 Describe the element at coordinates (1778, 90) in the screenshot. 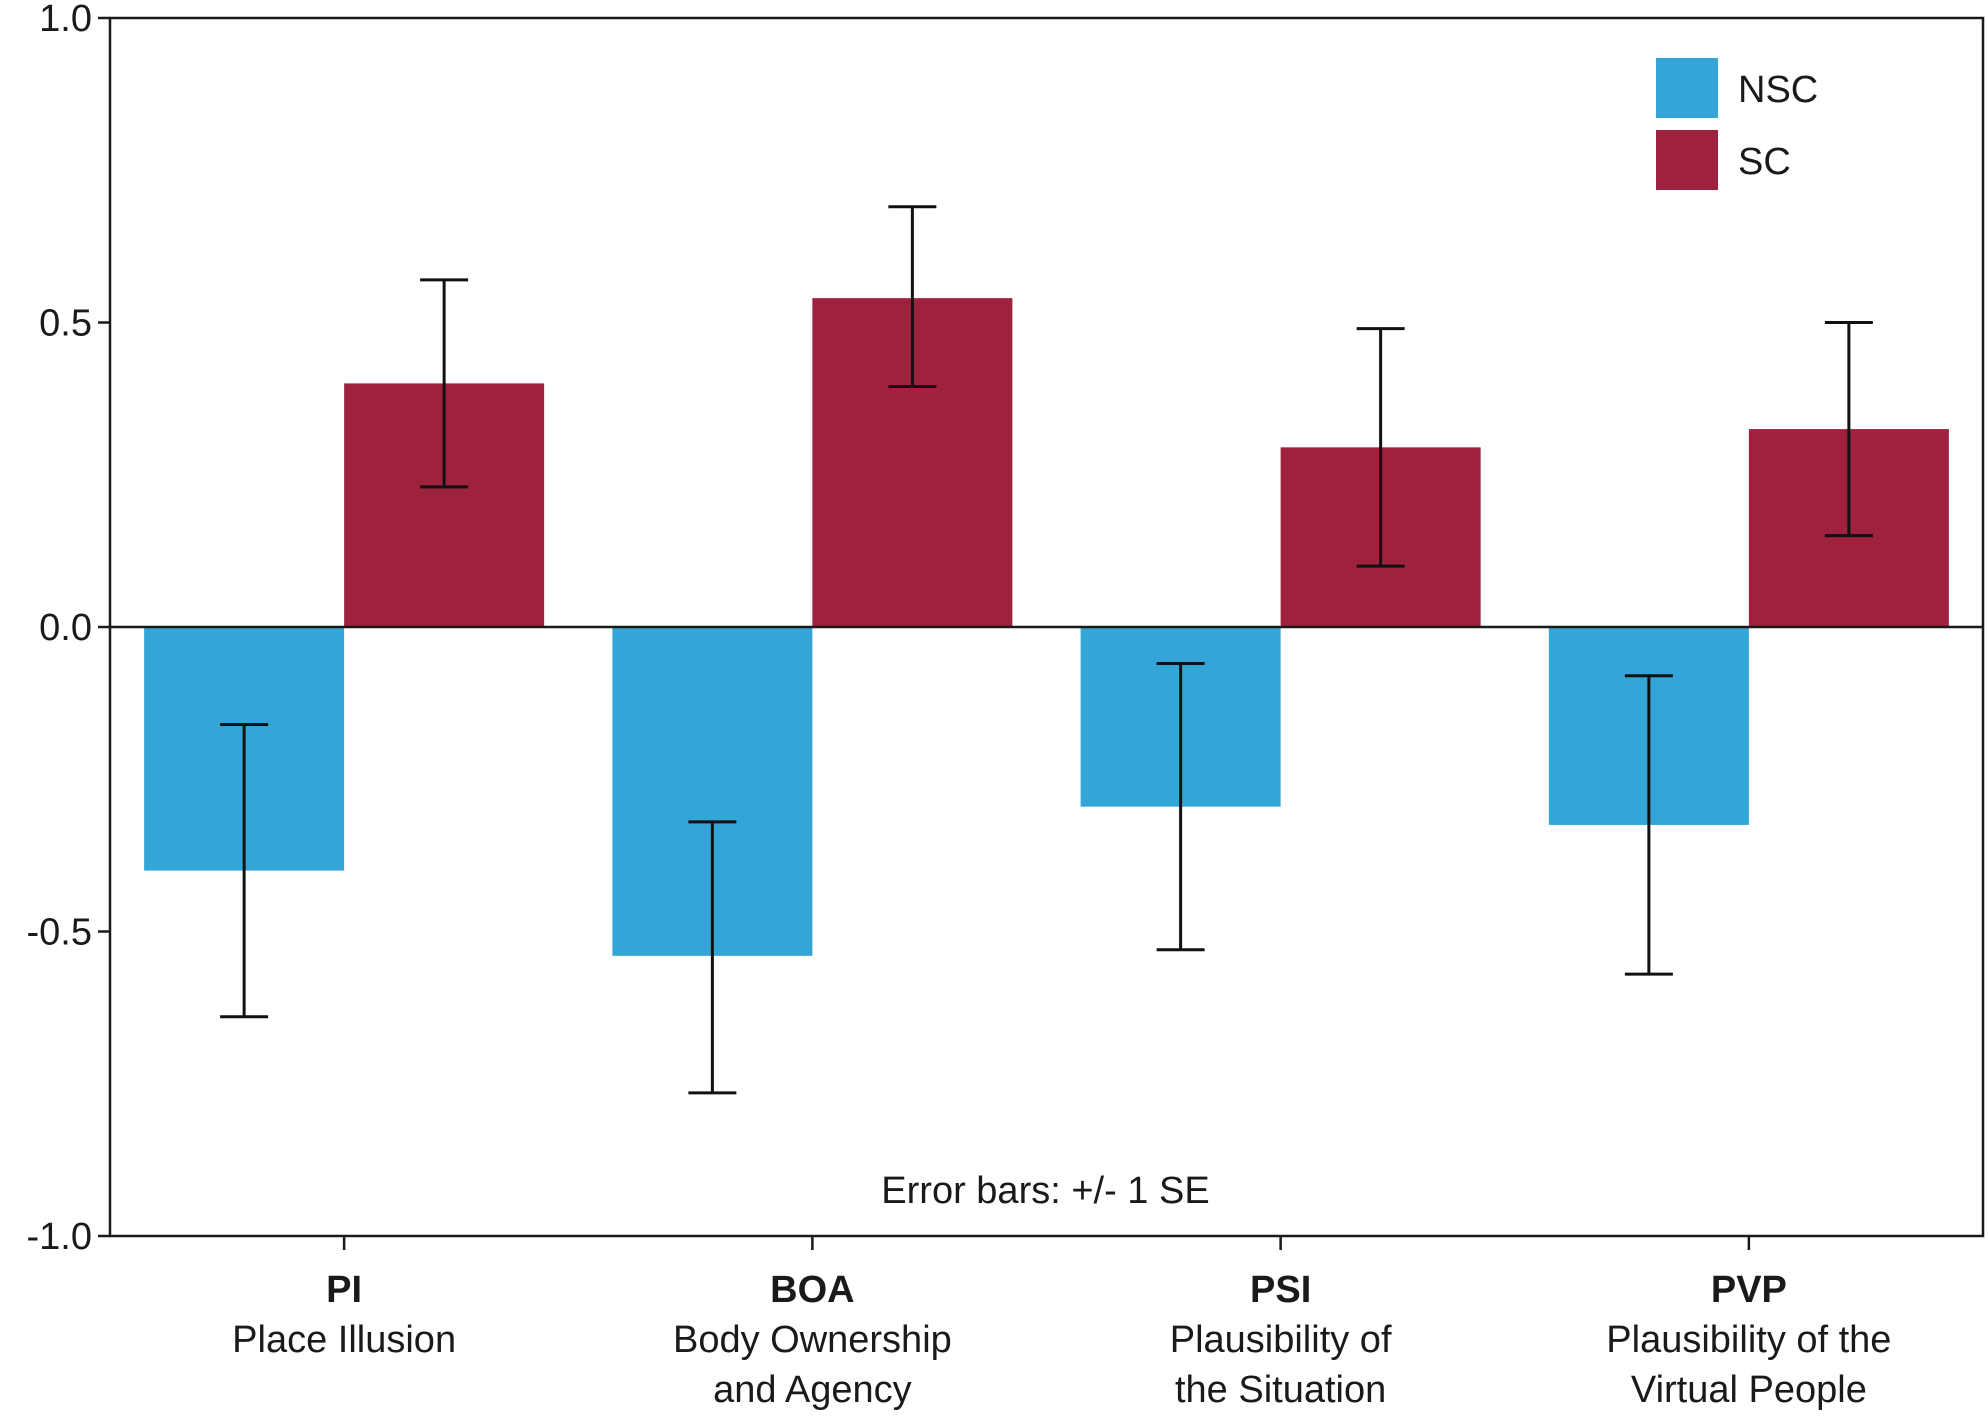

I see `legend-label-nsc: NSC` at that location.